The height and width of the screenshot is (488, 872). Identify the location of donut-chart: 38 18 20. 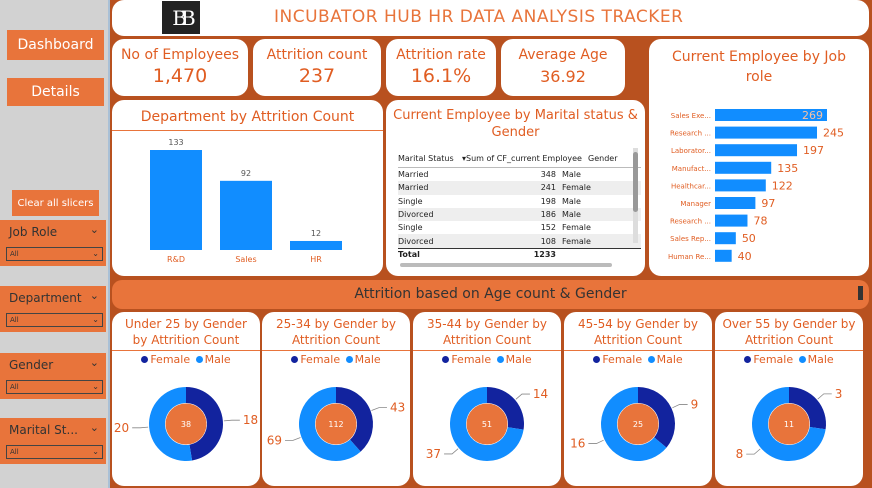
(186, 424).